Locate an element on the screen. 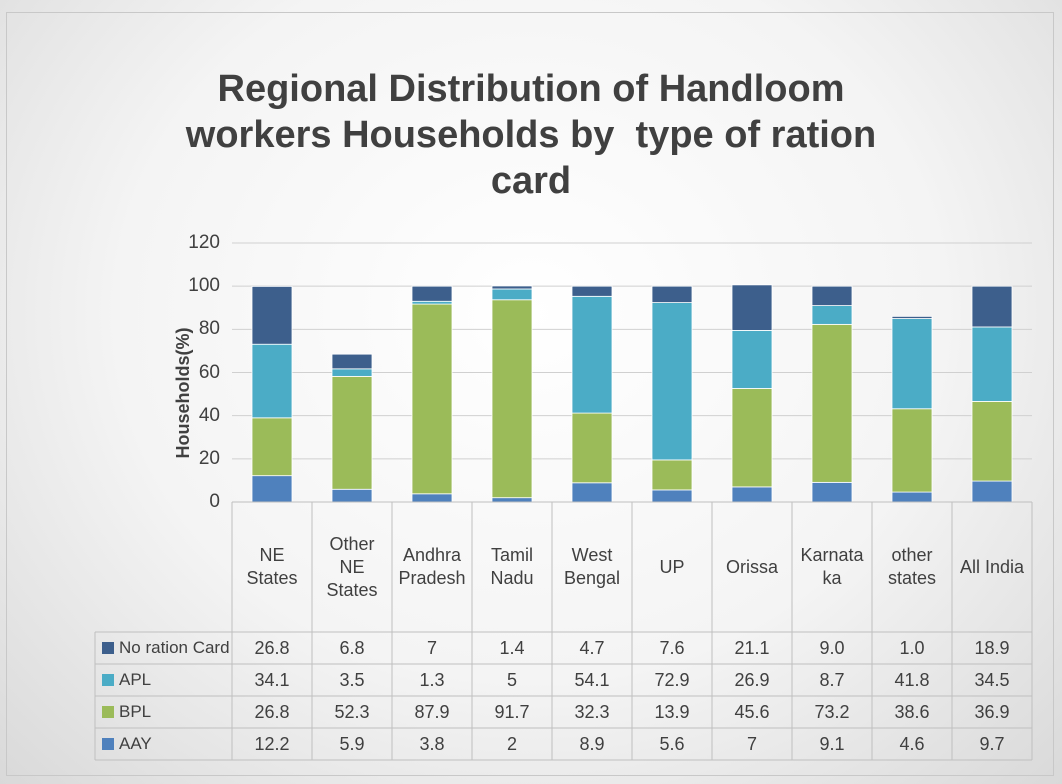  table-value: 54.1 is located at coordinates (592, 679).